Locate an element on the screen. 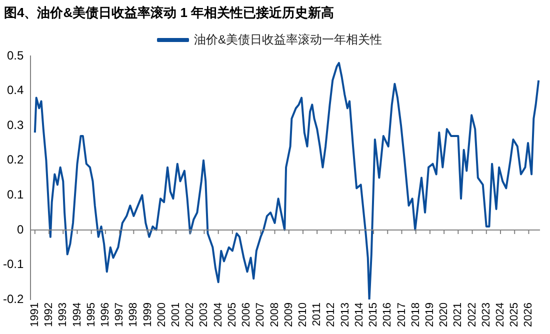 This screenshot has height=334, width=550. y-tick-label: 0.5 is located at coordinates (15, 55).